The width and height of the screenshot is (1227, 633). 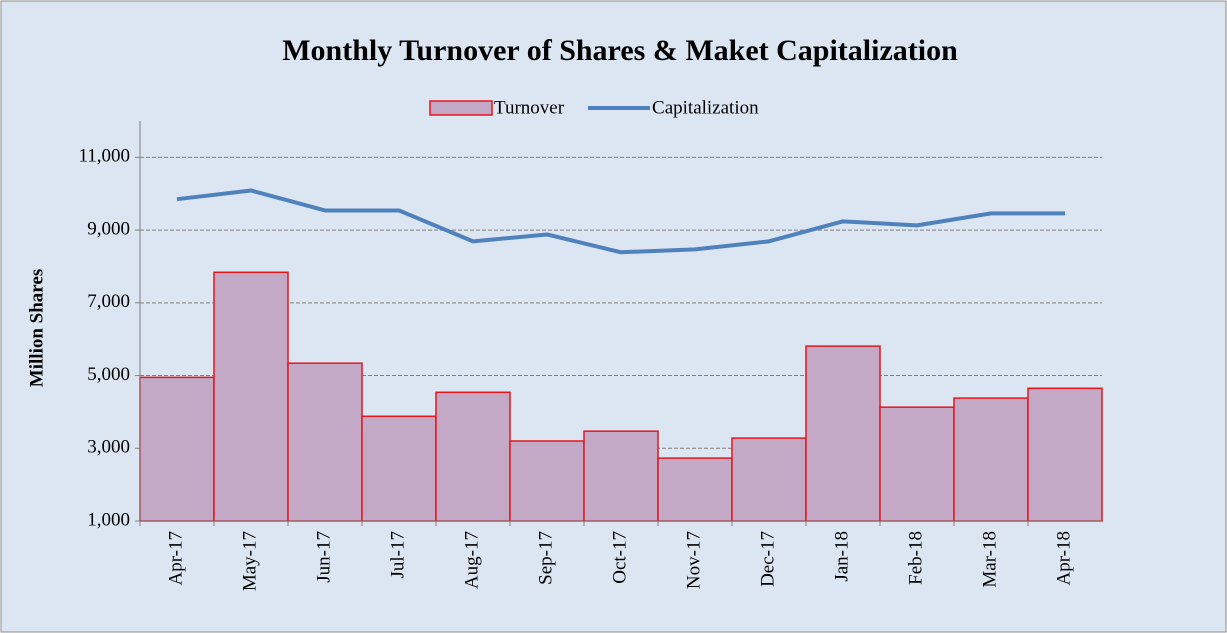 What do you see at coordinates (104, 156) in the screenshot?
I see `y-tick-label: 11,000` at bounding box center [104, 156].